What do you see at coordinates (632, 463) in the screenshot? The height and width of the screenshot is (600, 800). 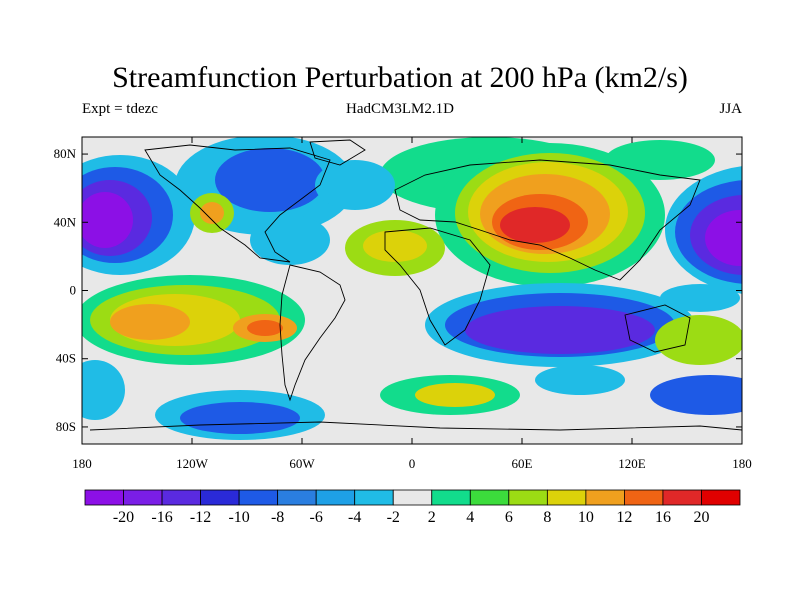 I see `lon-tick-label: 120E` at bounding box center [632, 463].